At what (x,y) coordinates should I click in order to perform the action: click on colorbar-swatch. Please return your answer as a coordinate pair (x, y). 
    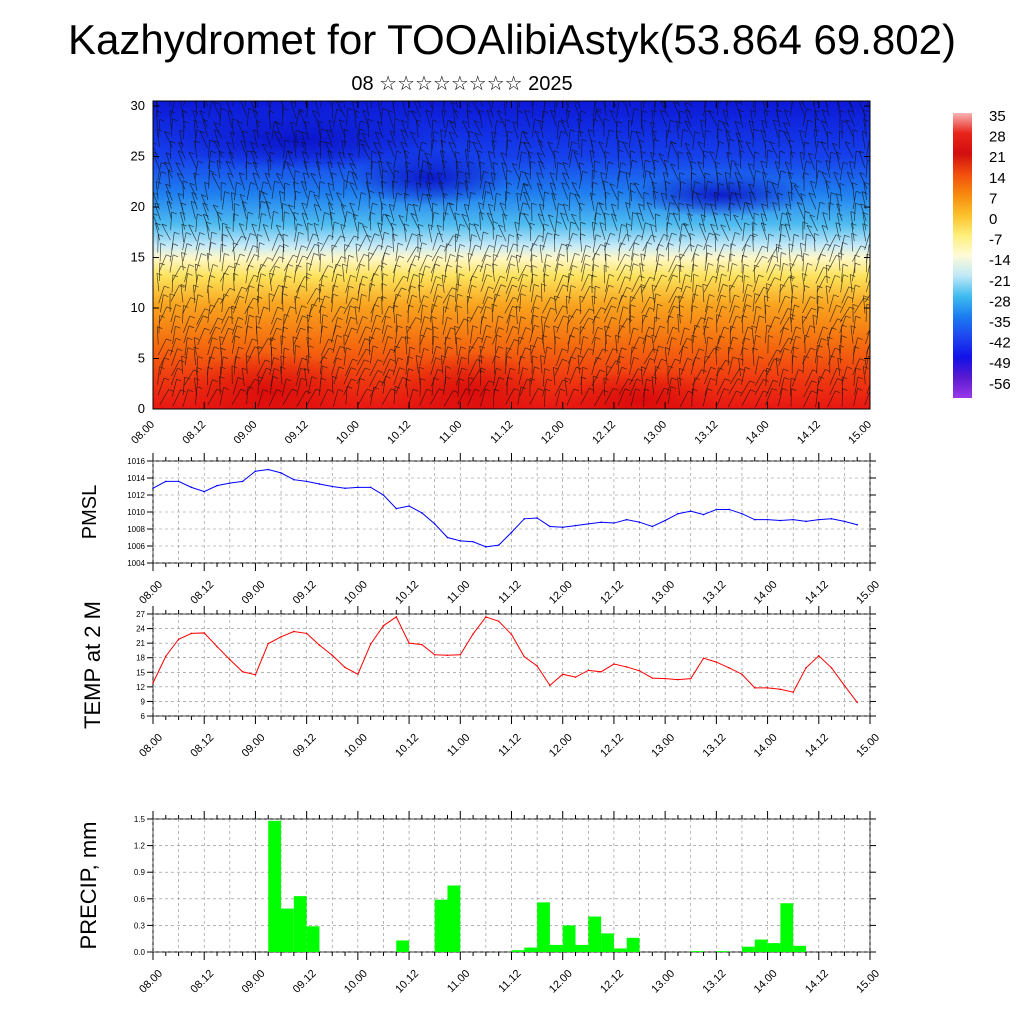
    Looking at the image, I should click on (962, 255).